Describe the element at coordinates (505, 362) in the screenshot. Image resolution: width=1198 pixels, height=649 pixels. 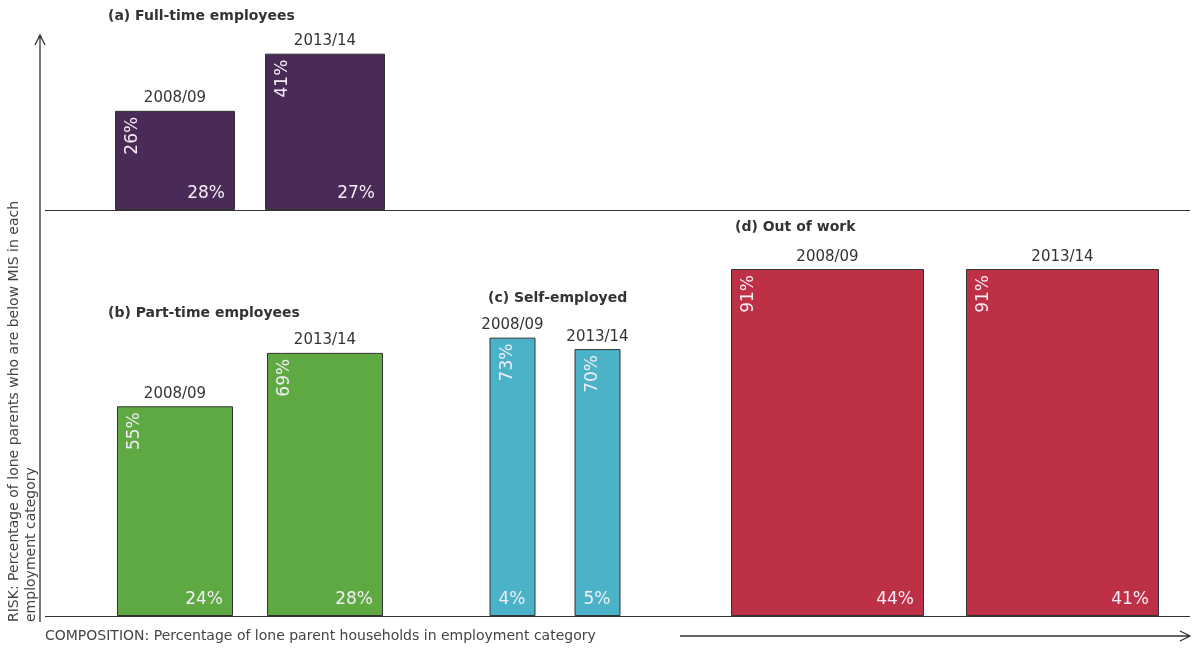
I see `data-label: 73%` at that location.